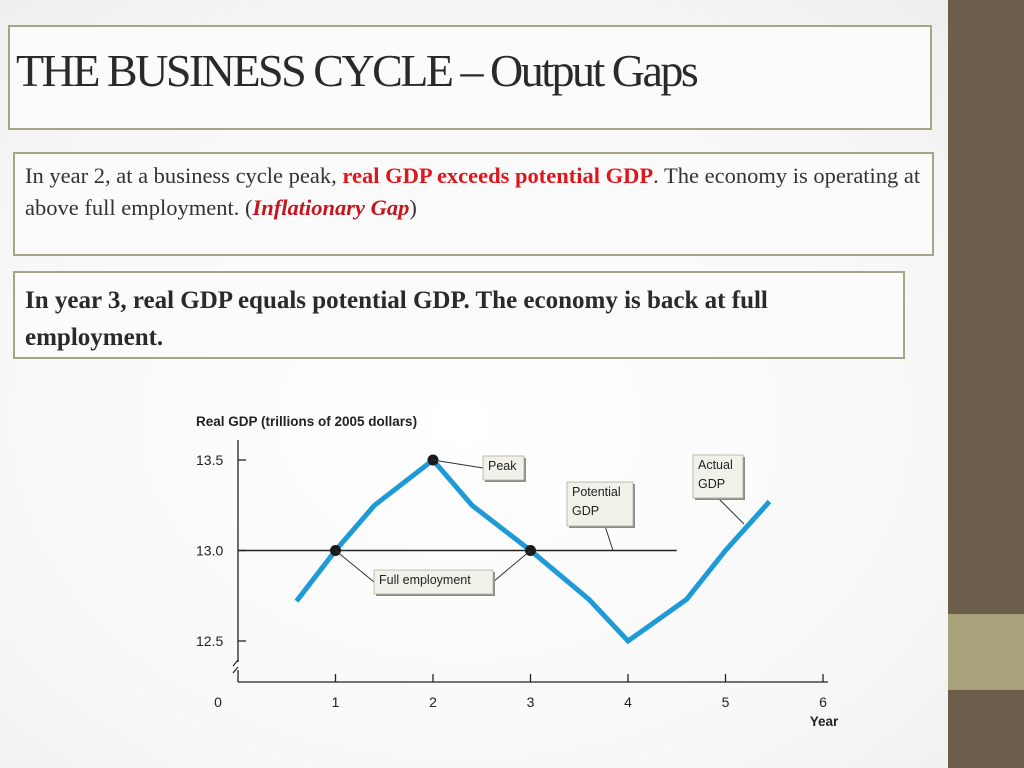 The width and height of the screenshot is (1024, 768). What do you see at coordinates (425, 580) in the screenshot?
I see `full-employment-callout-text: Full employment` at bounding box center [425, 580].